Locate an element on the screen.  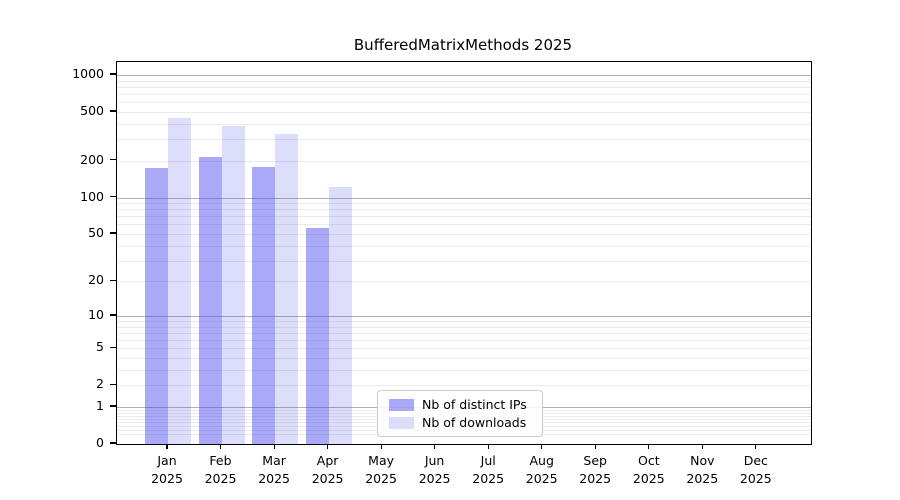
bar-downloads-mar is located at coordinates (287, 289).